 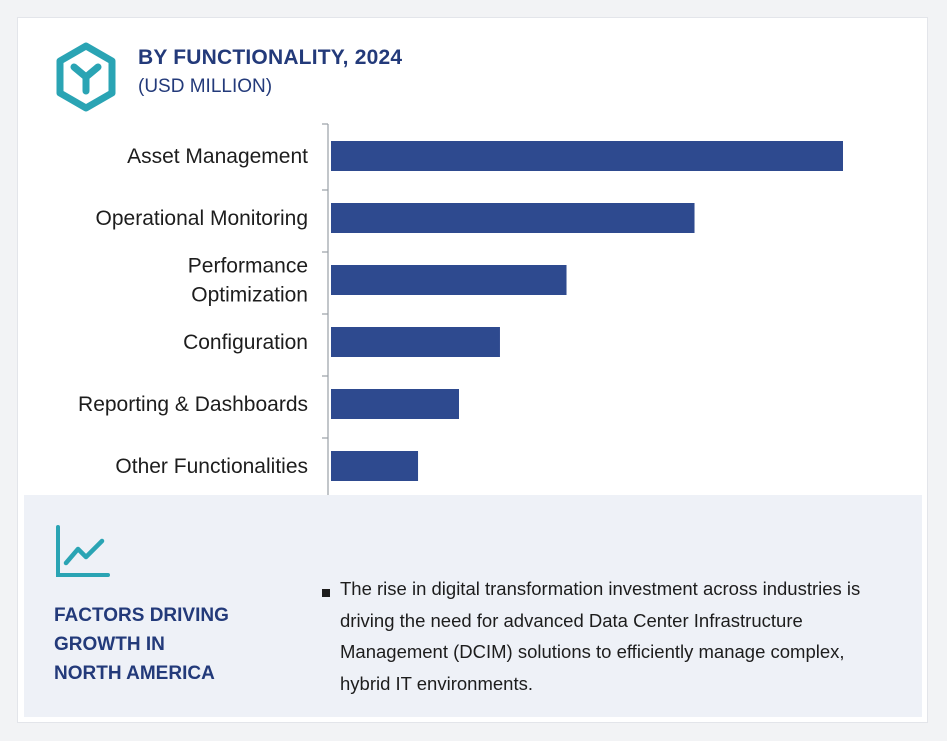 What do you see at coordinates (86, 77) in the screenshot?
I see `hexagon-logo-icon` at bounding box center [86, 77].